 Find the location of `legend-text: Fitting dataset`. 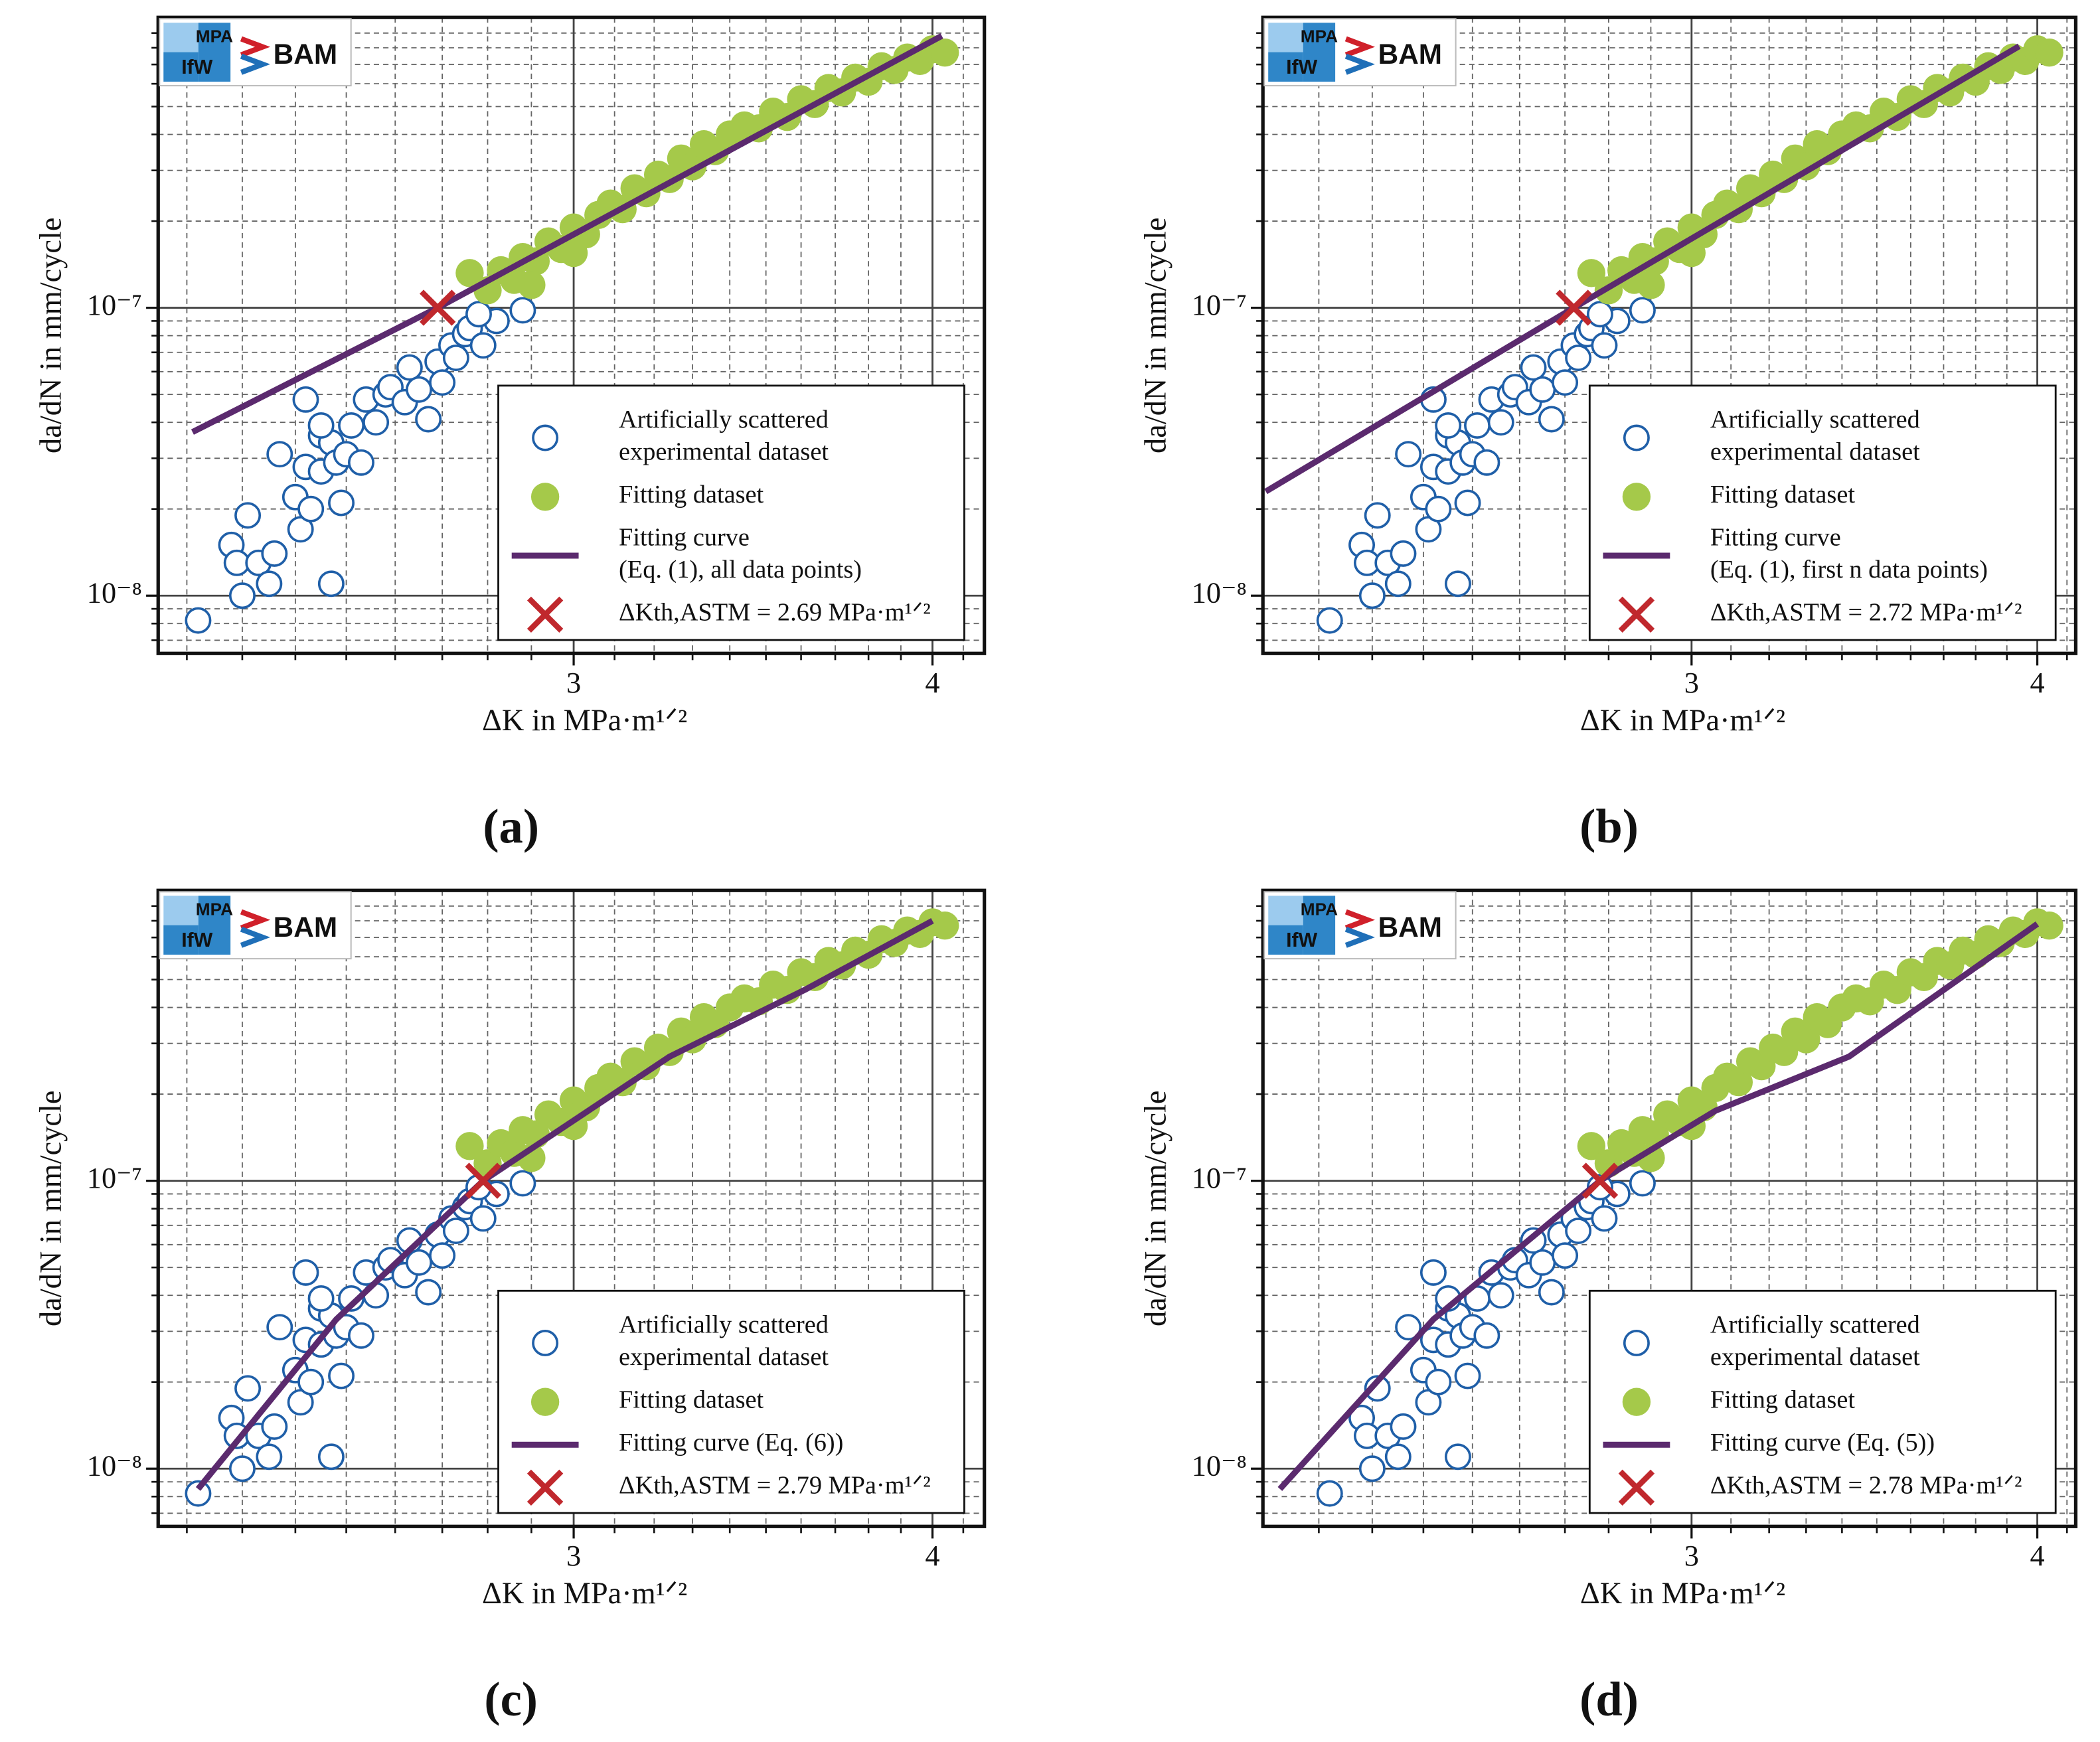

legend-text: Fitting dataset is located at coordinates (691, 495).